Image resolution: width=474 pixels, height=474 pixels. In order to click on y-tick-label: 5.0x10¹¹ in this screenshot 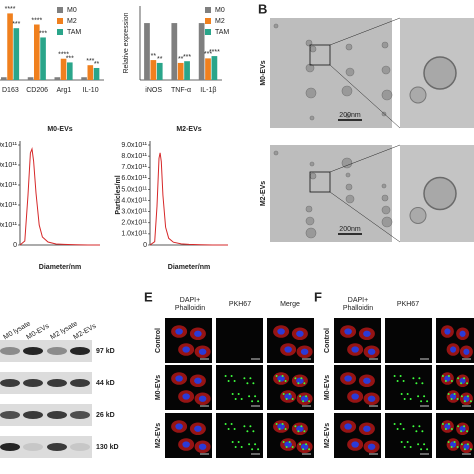, I will do `click(134, 189)`.